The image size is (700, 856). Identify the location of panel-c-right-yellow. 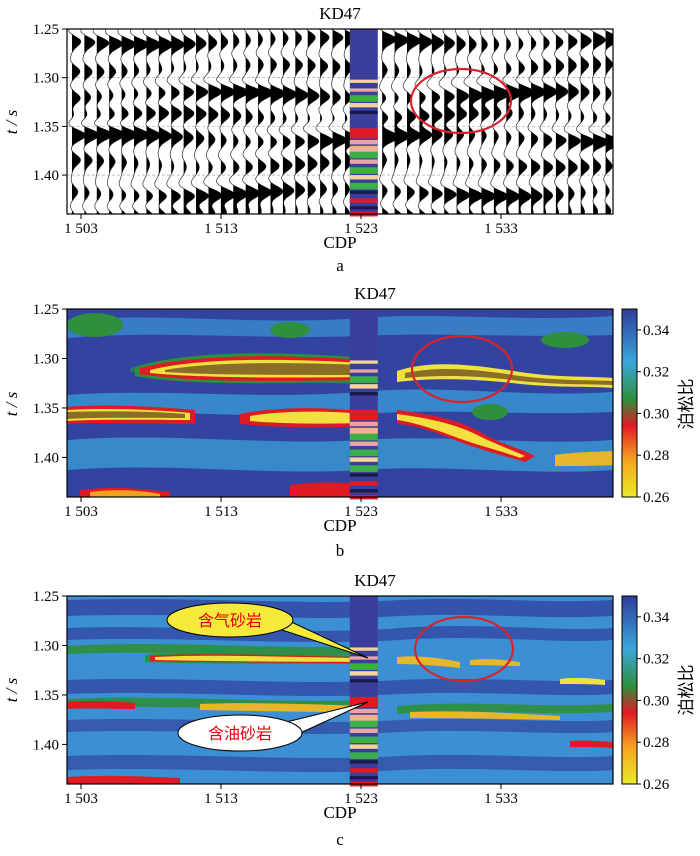
(582, 681).